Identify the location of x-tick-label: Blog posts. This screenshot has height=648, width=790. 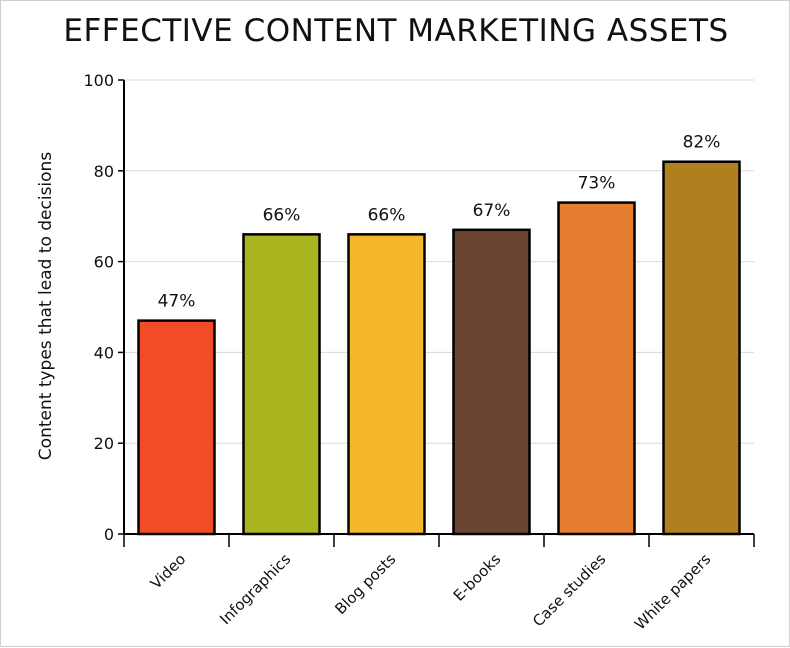
(365, 584).